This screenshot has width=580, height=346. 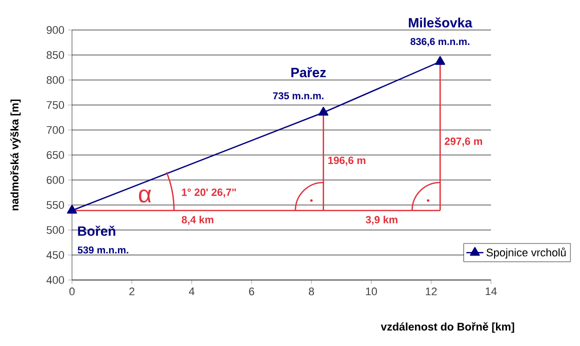 What do you see at coordinates (440, 22) in the screenshot?
I see `annotation: Milešovka` at bounding box center [440, 22].